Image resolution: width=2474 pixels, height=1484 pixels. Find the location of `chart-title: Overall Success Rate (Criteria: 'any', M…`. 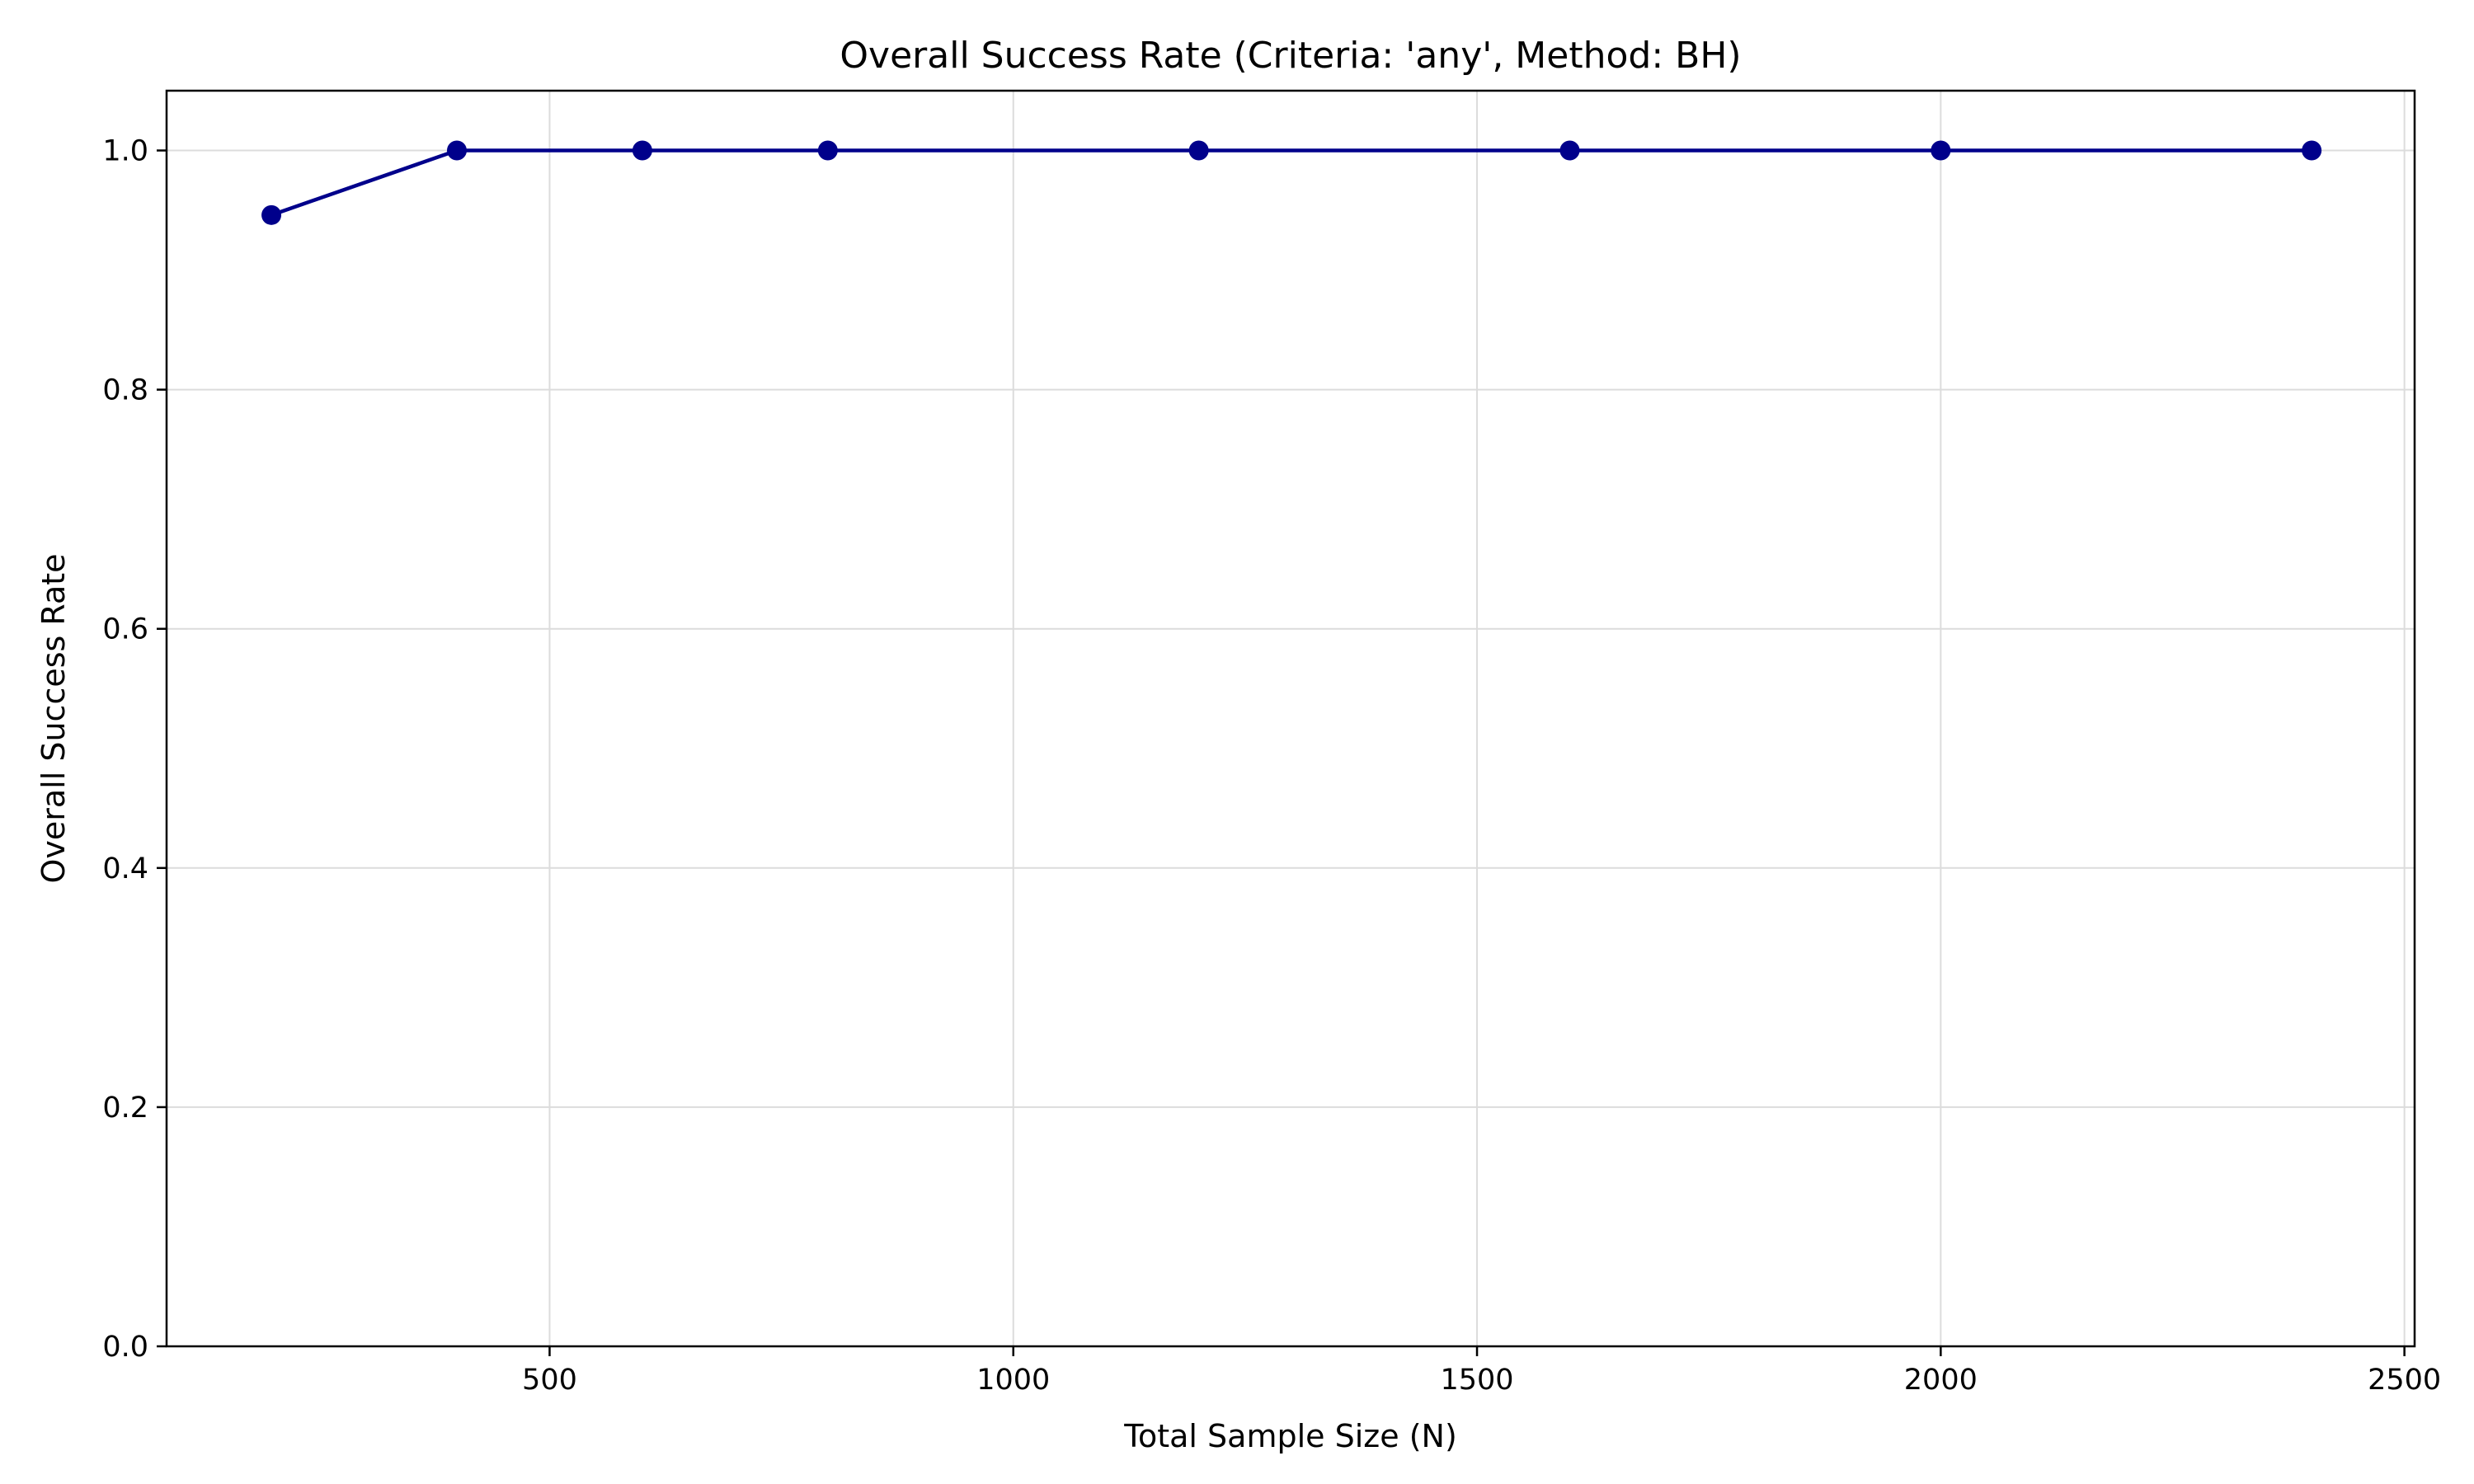

chart-title: Overall Success Rate (Criteria: 'any', M… is located at coordinates (1290, 56).